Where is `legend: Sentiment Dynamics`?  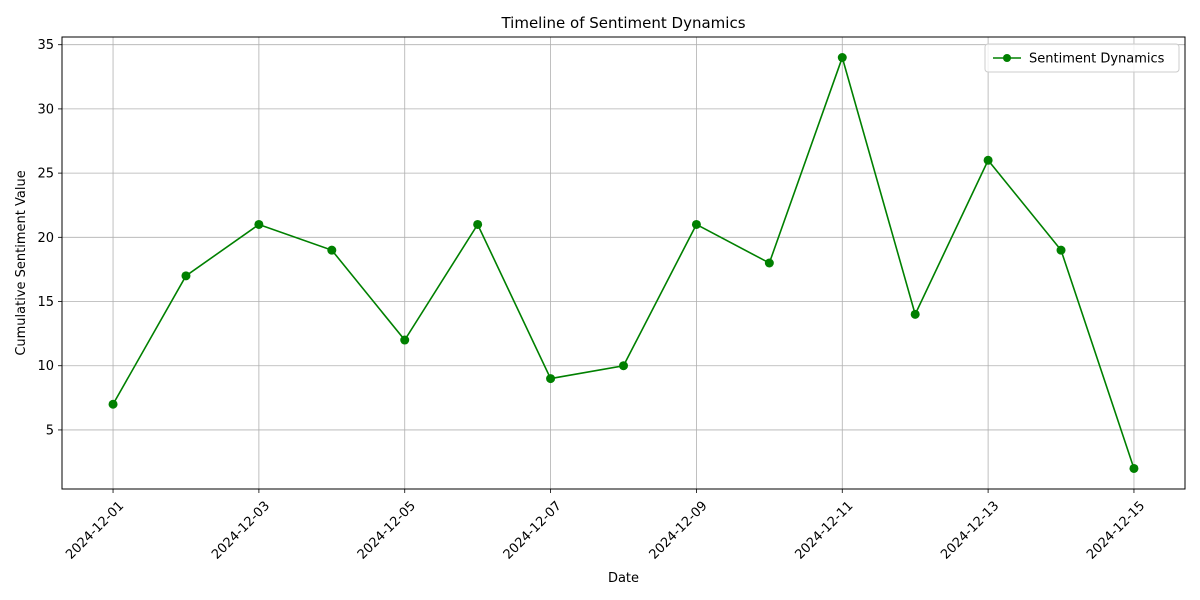
legend: Sentiment Dynamics is located at coordinates (1082, 58).